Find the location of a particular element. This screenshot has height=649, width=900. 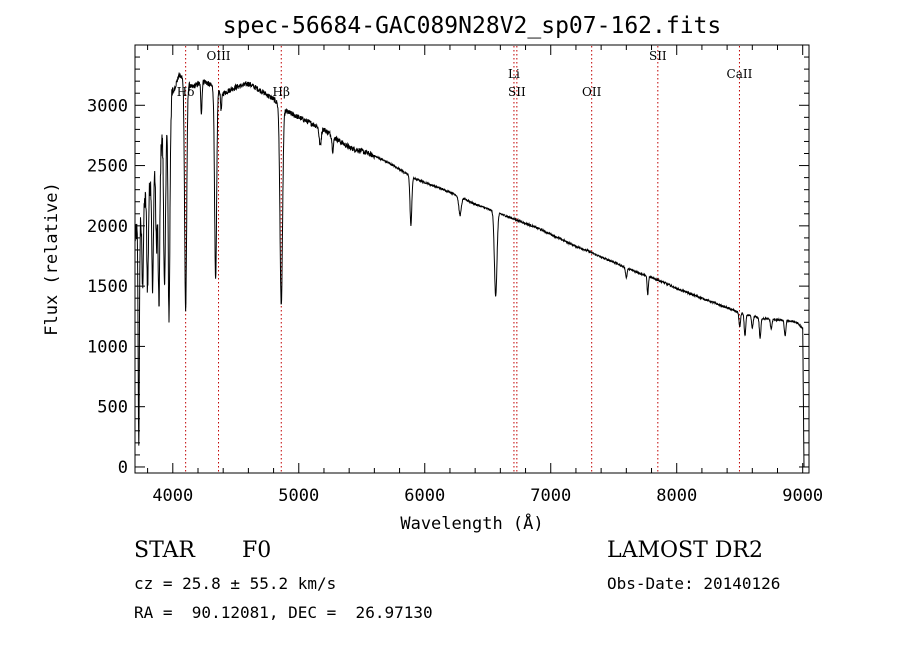

y-tick-label: 3000 is located at coordinates (107, 106).